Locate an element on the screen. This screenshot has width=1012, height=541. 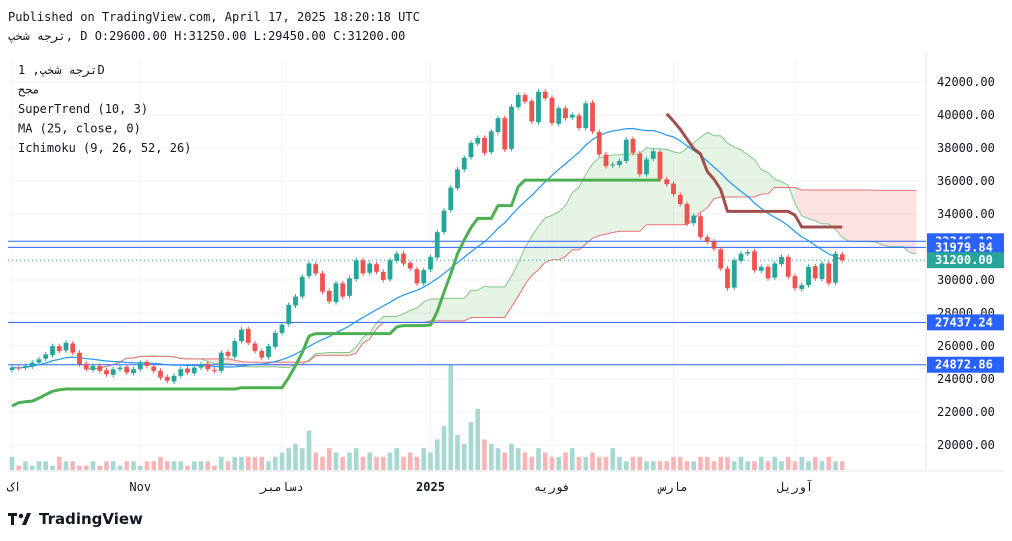
supertrend-segment is located at coordinates (754, 170).